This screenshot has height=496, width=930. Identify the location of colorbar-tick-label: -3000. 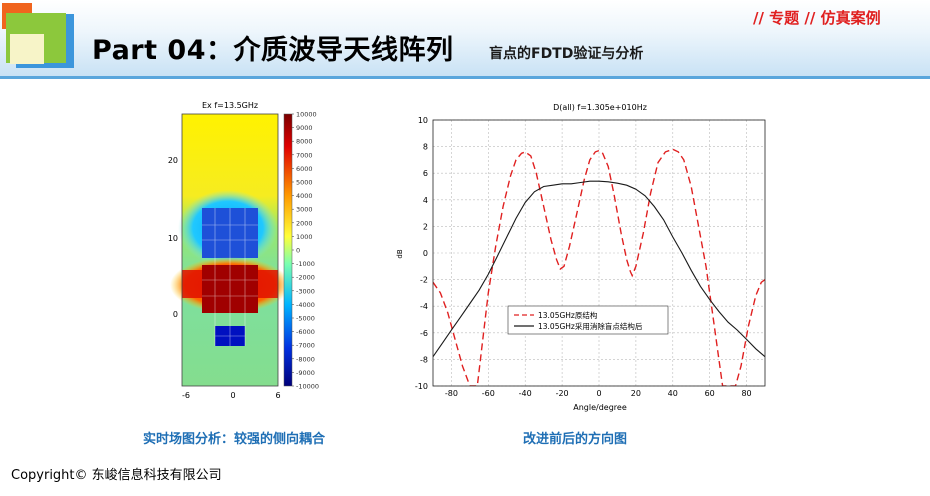
(305, 291).